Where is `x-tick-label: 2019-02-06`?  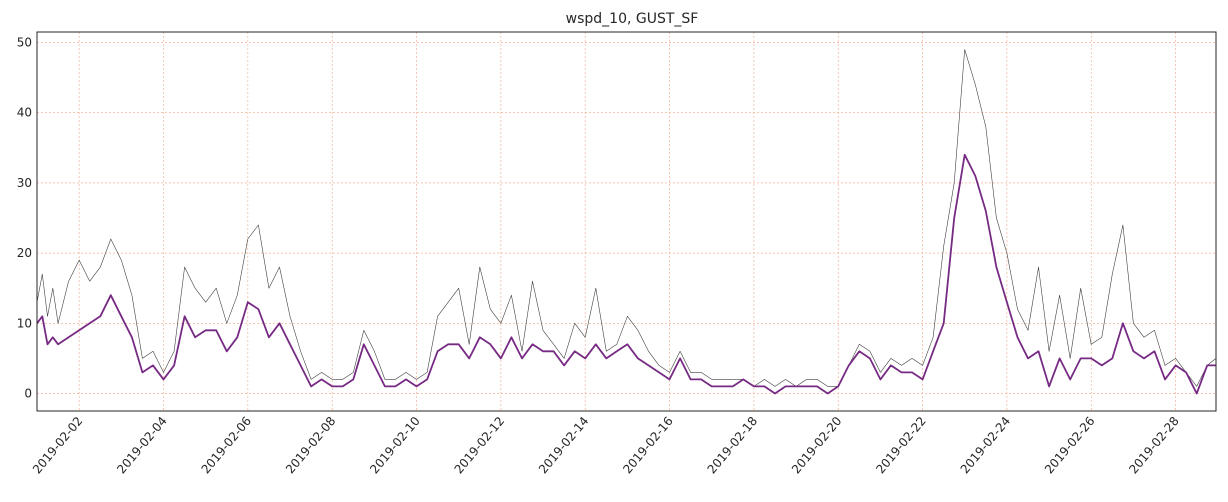
x-tick-label: 2019-02-06 is located at coordinates (227, 445).